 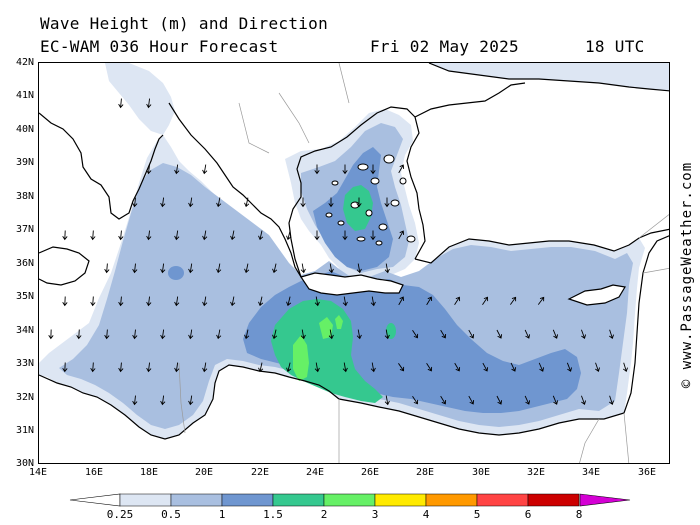 What do you see at coordinates (541, 246) in the screenshot?
I see `turkey-south-coast` at bounding box center [541, 246].